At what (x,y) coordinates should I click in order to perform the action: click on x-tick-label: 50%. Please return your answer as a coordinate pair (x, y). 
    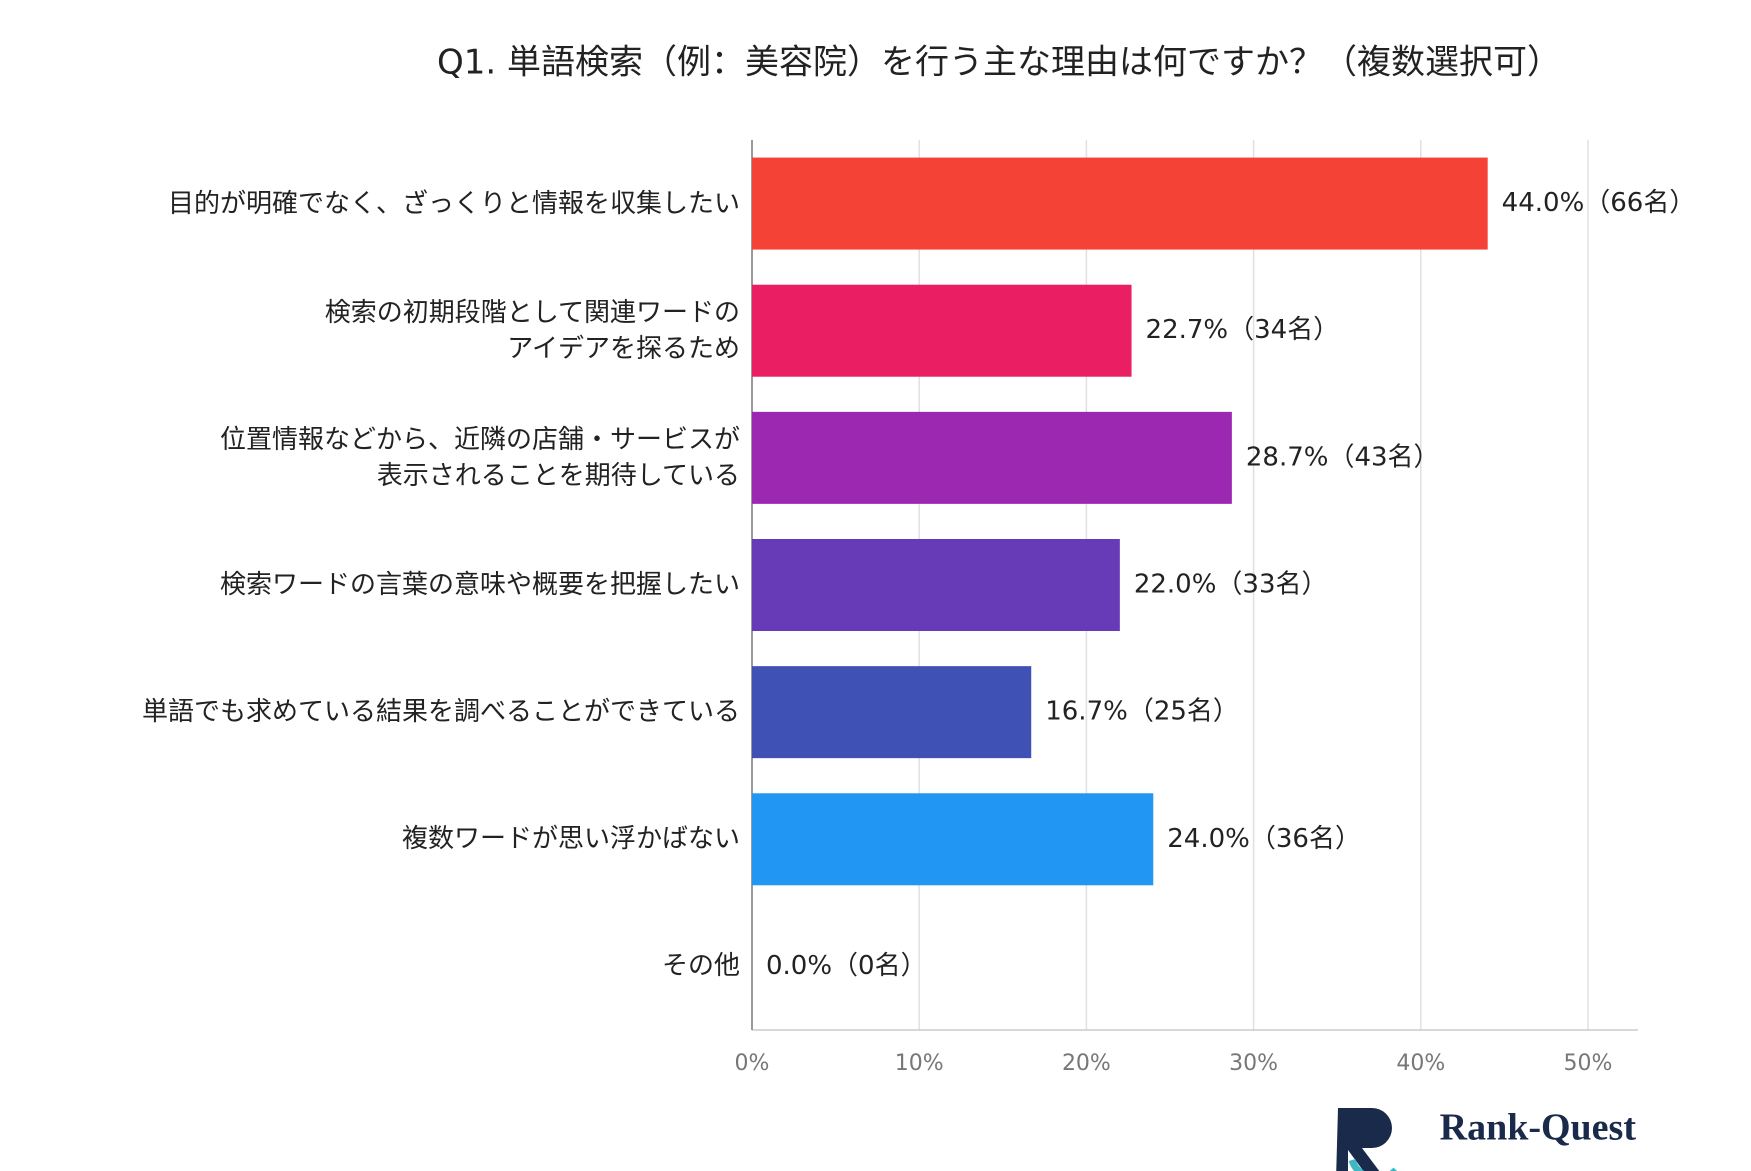
    Looking at the image, I should click on (1588, 1063).